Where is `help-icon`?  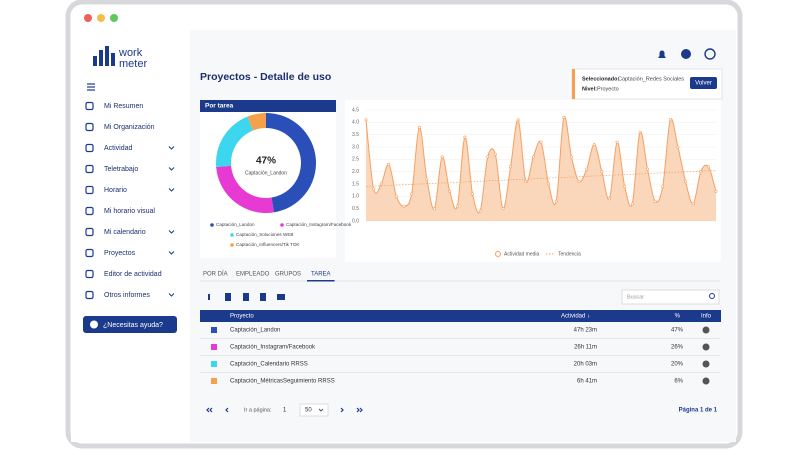
help-icon is located at coordinates (94, 324).